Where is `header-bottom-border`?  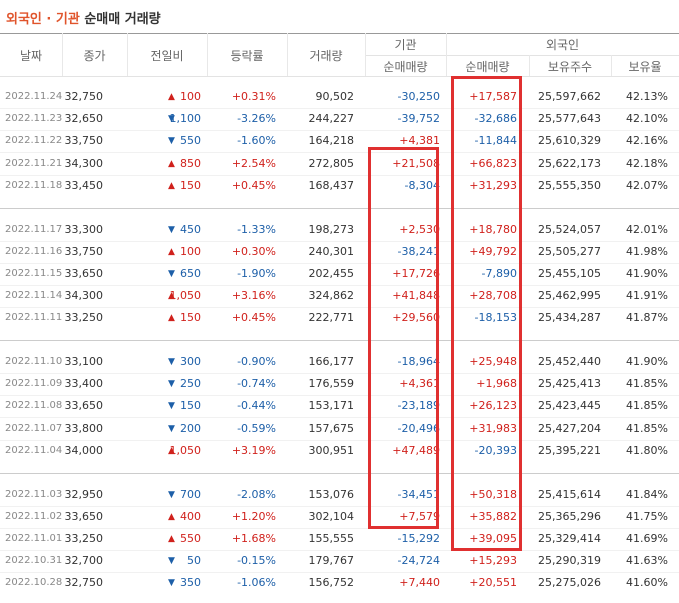 header-bottom-border is located at coordinates (339, 76).